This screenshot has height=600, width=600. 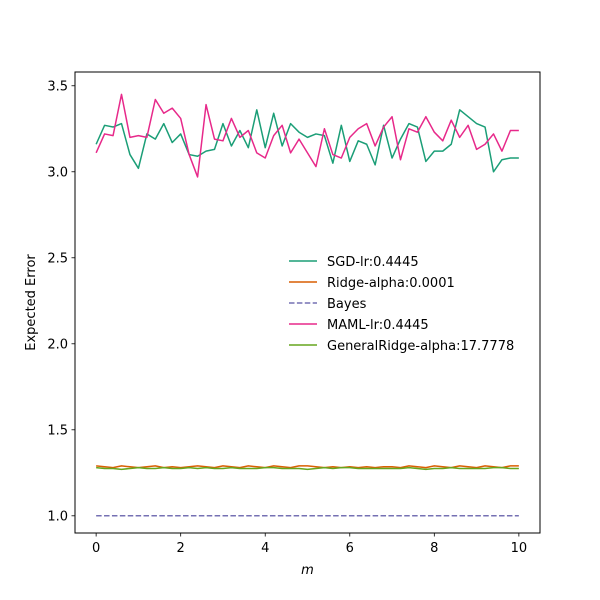 I want to click on y-tick-label: 2.5, so click(x=57, y=258).